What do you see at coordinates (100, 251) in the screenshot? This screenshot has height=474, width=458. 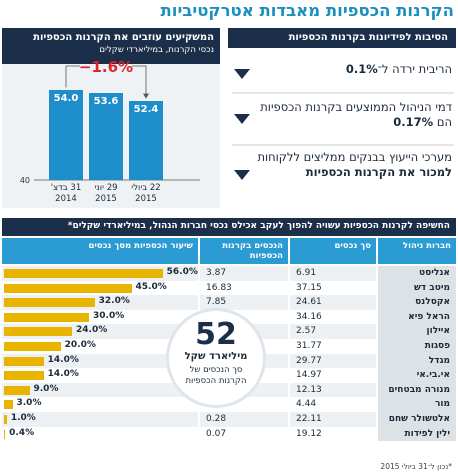 I see `column-header: שיעור הכספיות מסך נכסים` at bounding box center [100, 251].